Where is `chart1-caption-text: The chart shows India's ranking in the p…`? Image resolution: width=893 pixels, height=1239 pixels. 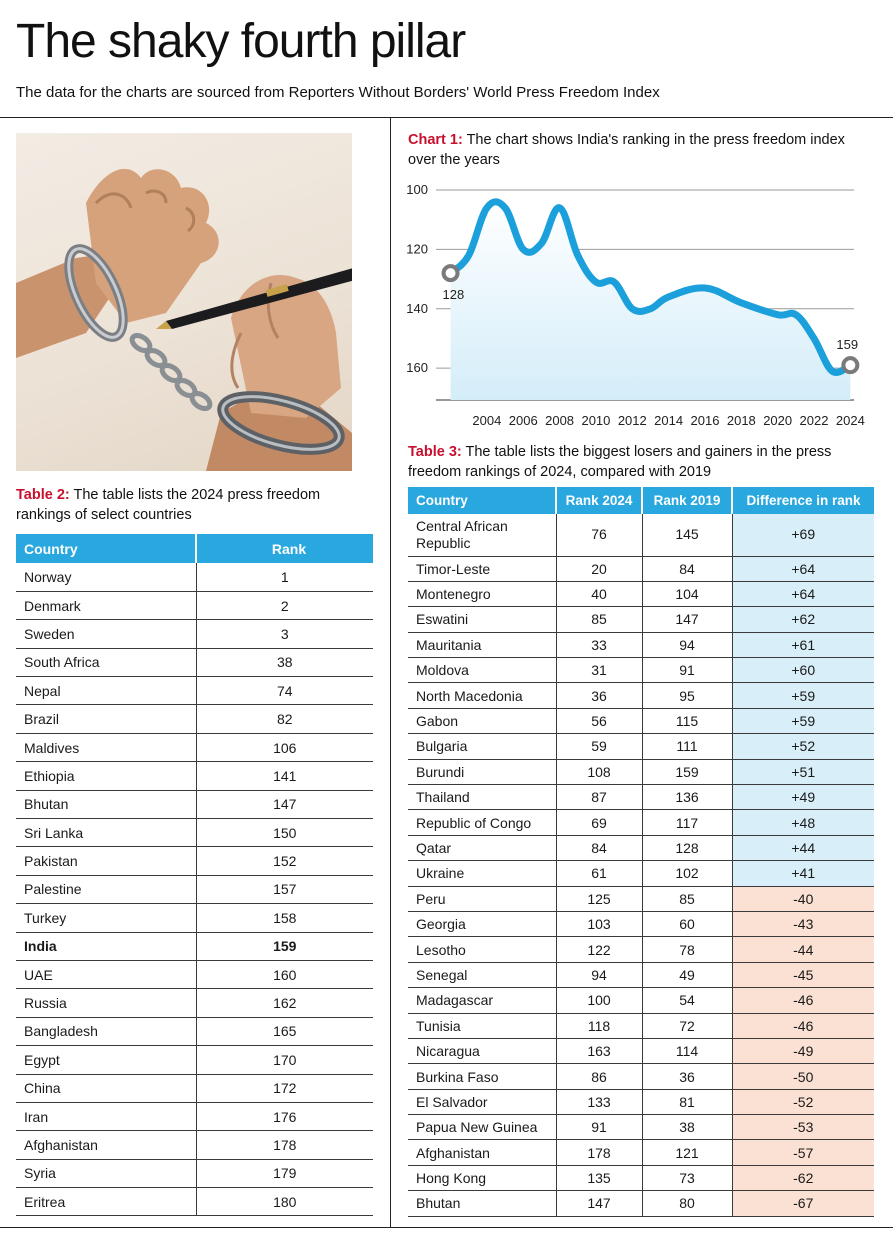 chart1-caption-text: The chart shows India's ranking in the p… is located at coordinates (626, 150).